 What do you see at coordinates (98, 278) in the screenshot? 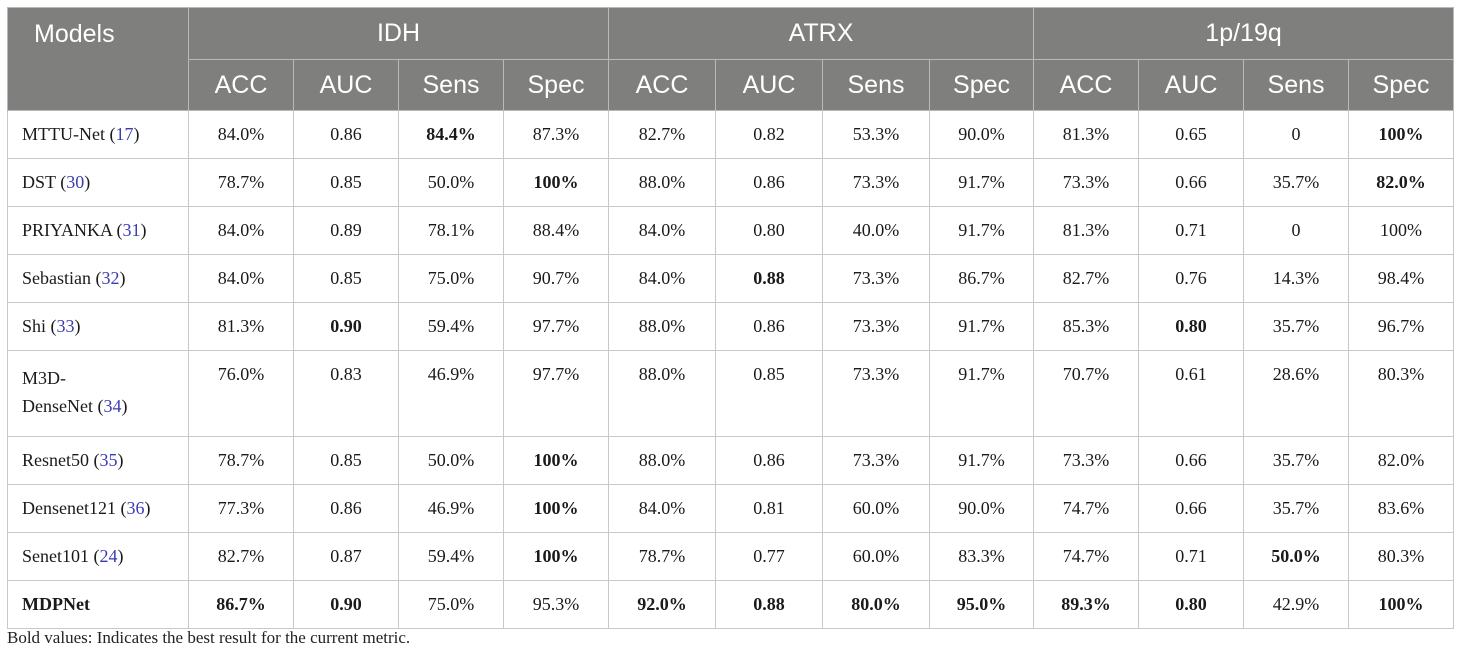
I see `model-name-cell: Sebastian (32)` at bounding box center [98, 278].